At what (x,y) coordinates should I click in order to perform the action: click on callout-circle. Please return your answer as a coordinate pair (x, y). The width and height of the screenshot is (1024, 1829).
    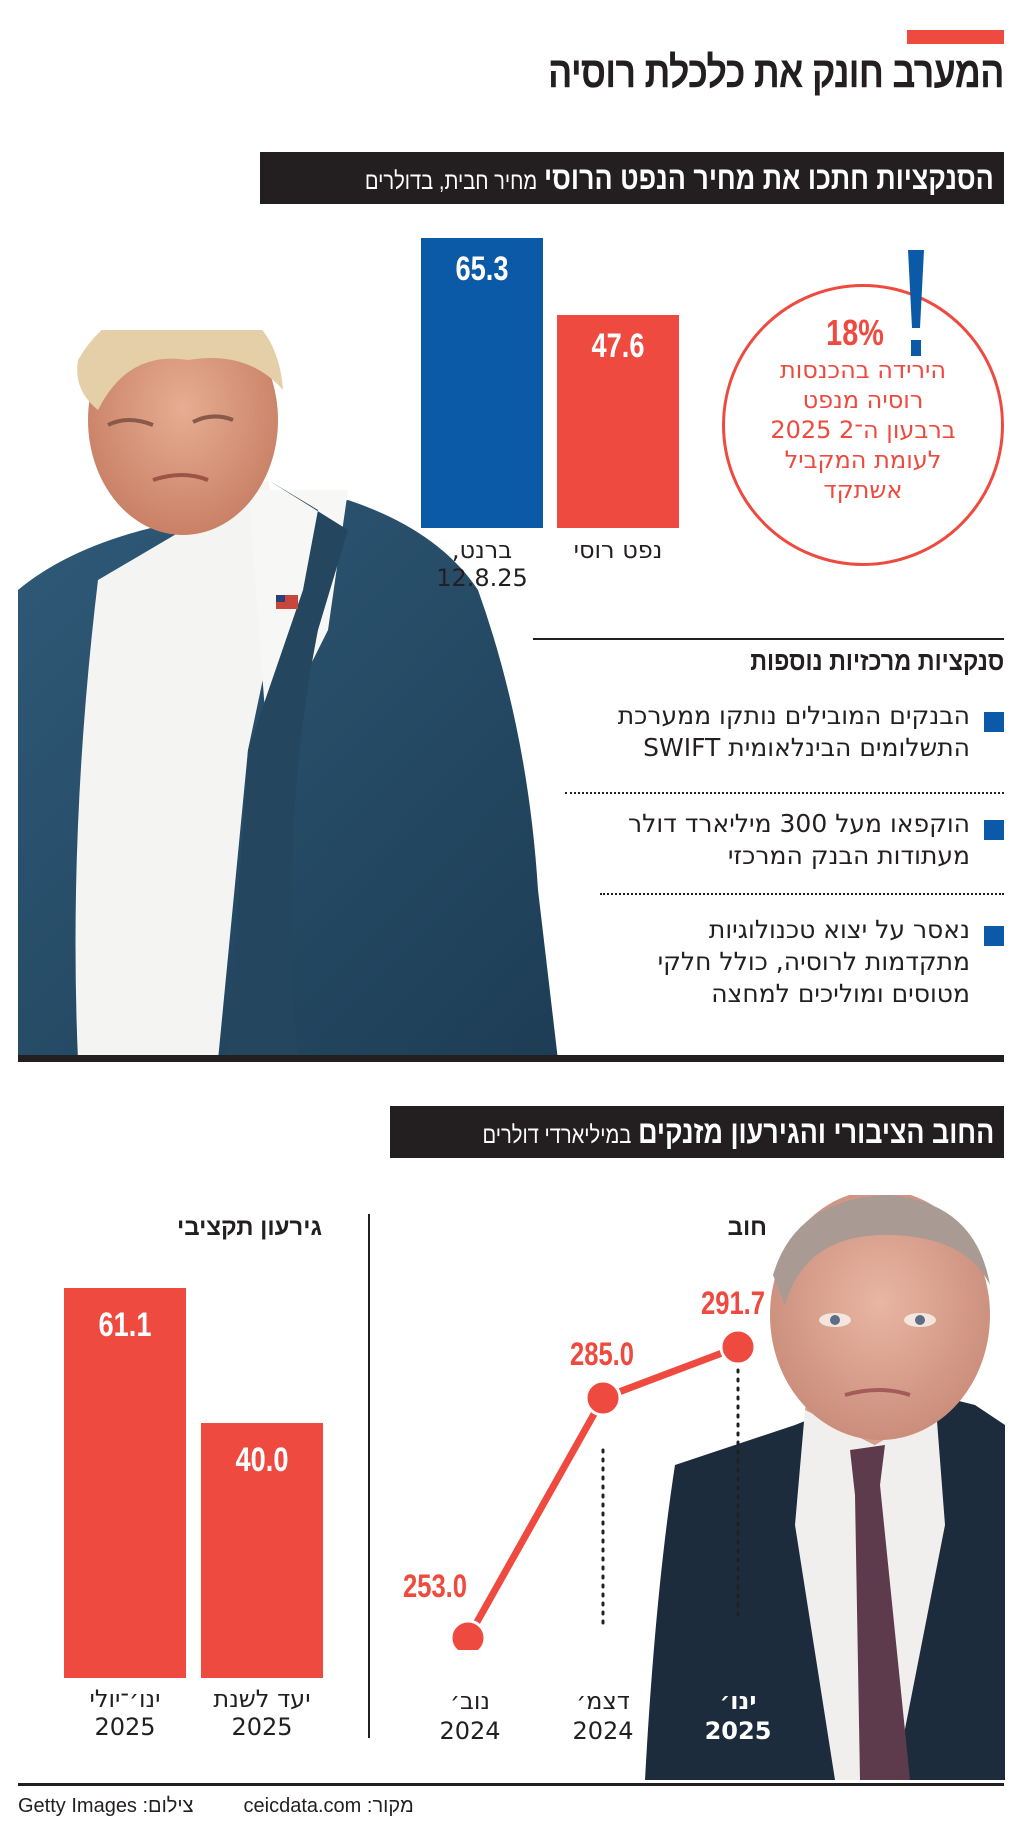
    Looking at the image, I should click on (863, 425).